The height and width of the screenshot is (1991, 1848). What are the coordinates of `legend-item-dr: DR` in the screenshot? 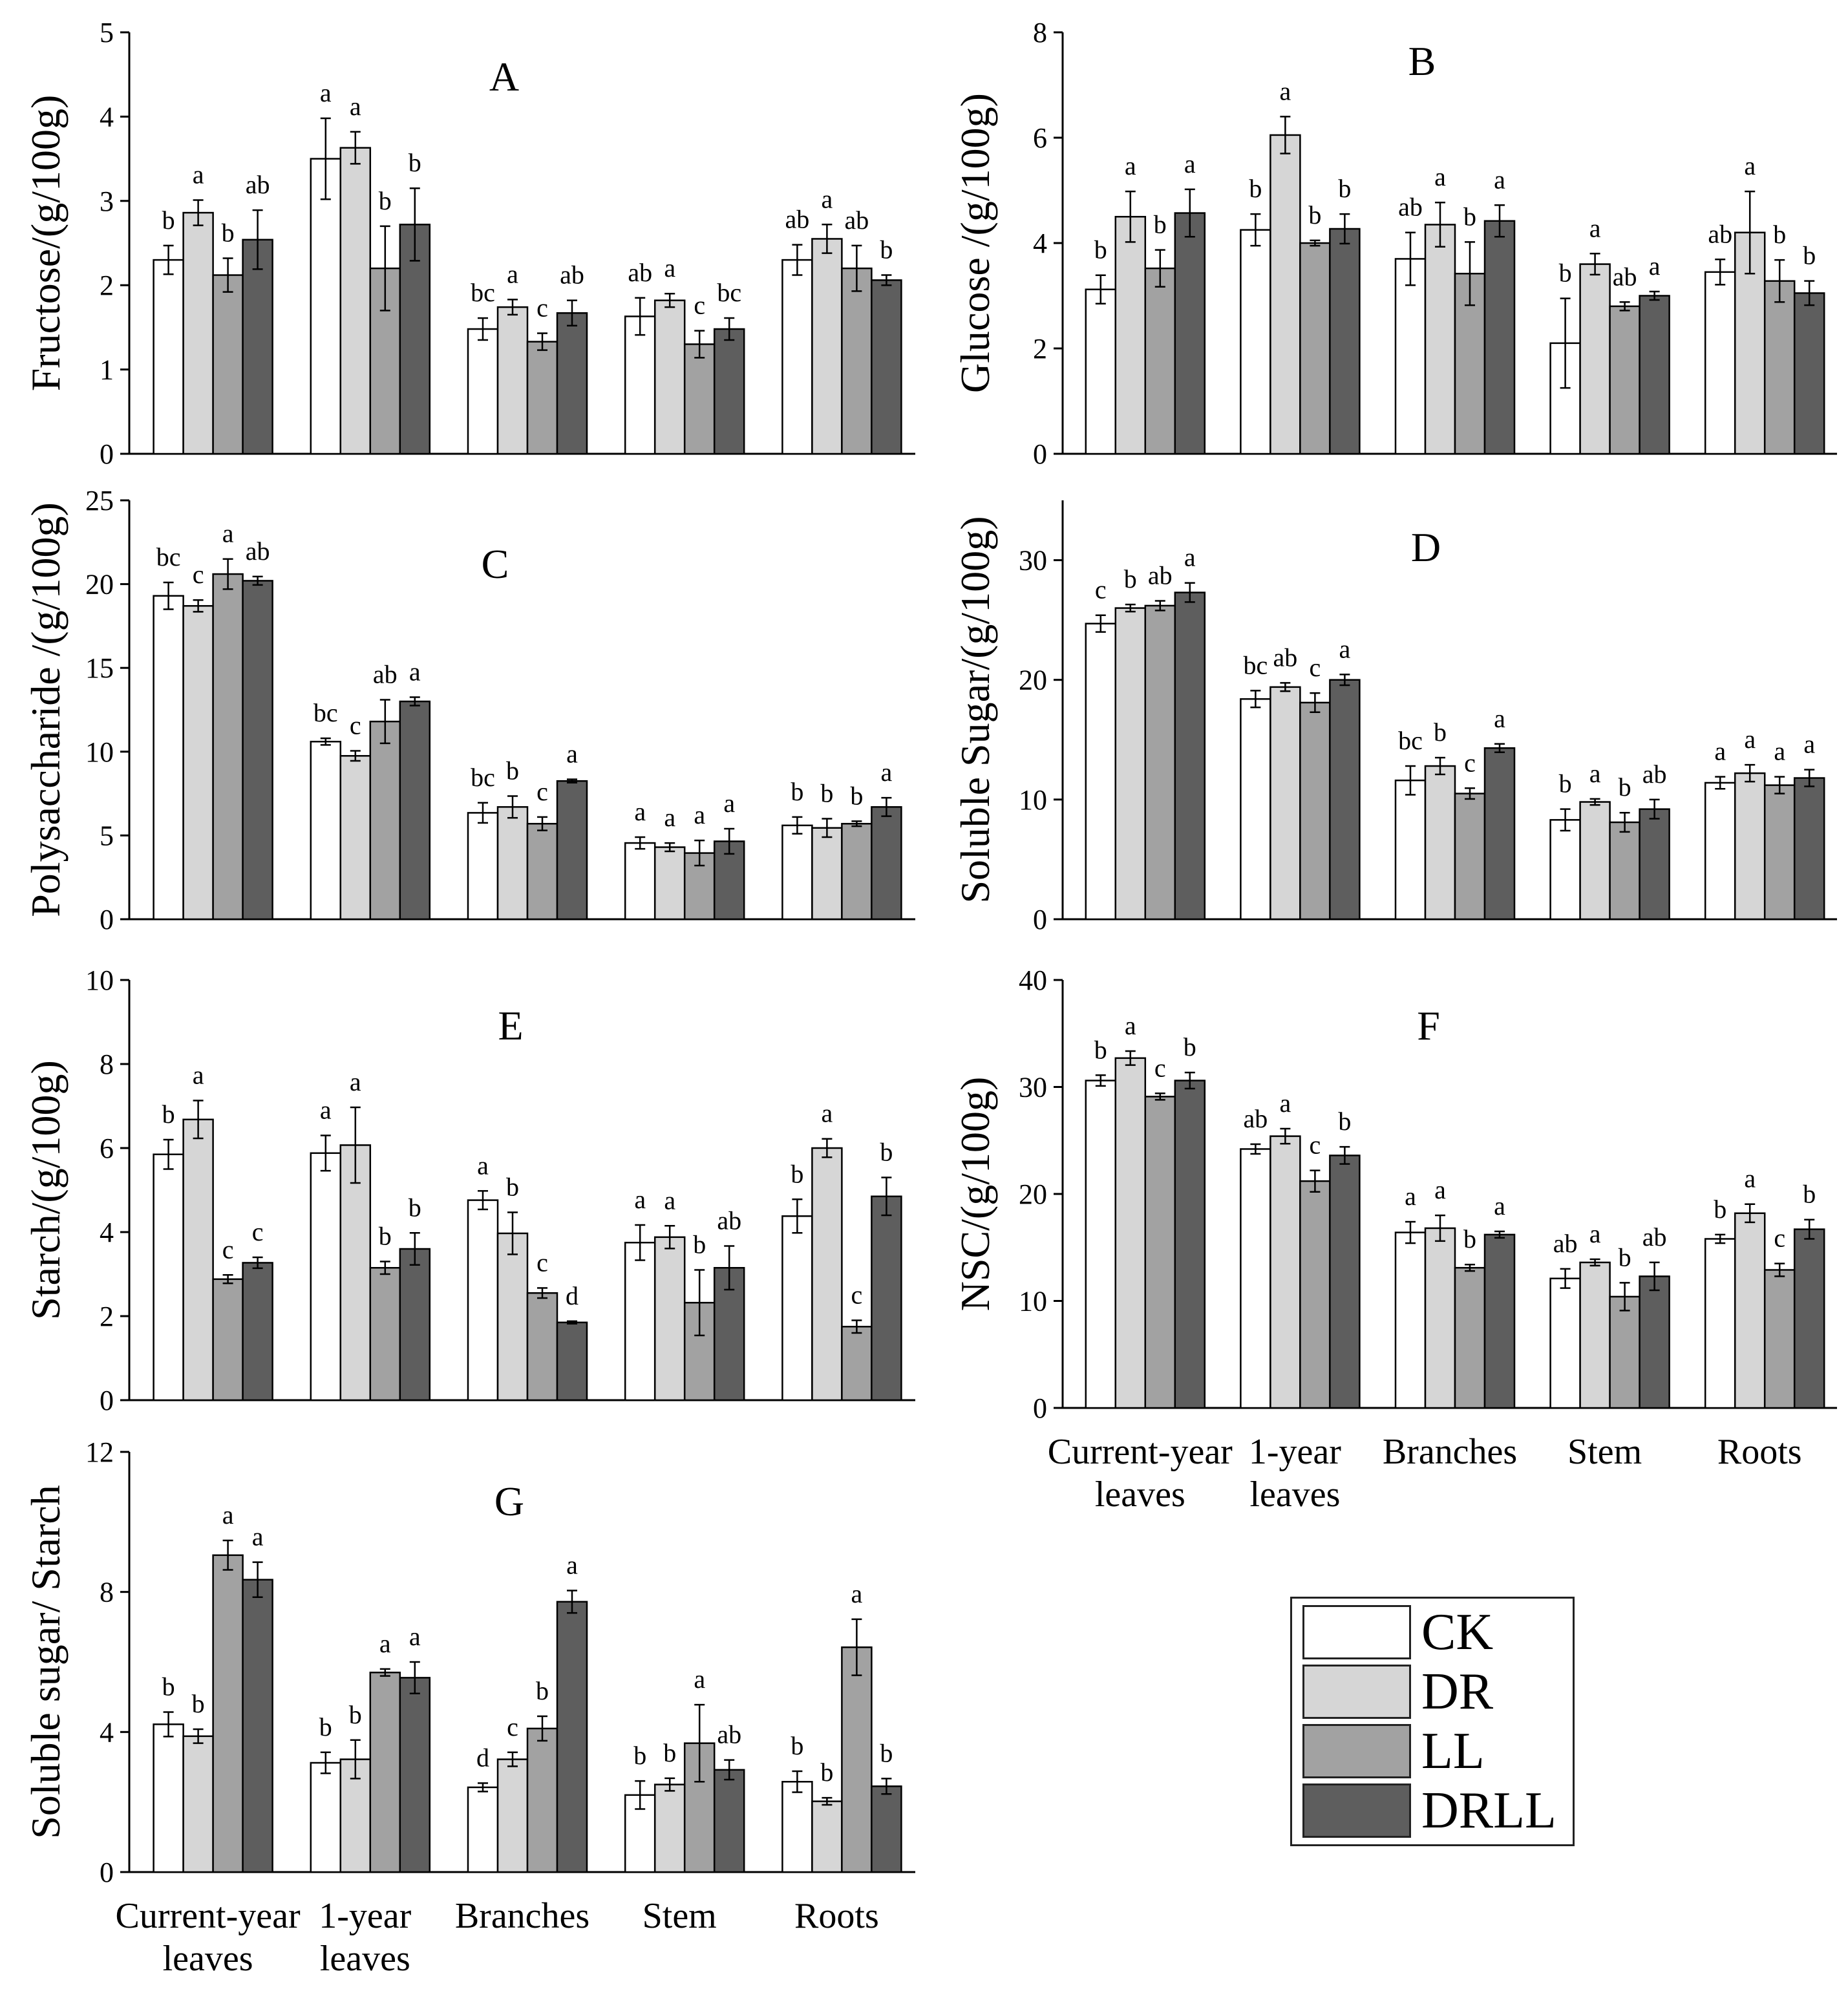 It's located at (1397, 1692).